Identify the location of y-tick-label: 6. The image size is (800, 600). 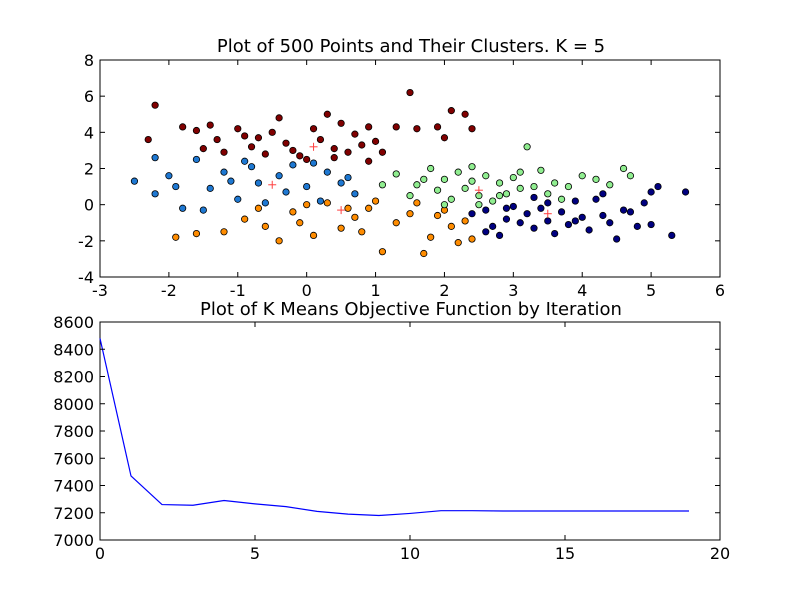
(89, 96).